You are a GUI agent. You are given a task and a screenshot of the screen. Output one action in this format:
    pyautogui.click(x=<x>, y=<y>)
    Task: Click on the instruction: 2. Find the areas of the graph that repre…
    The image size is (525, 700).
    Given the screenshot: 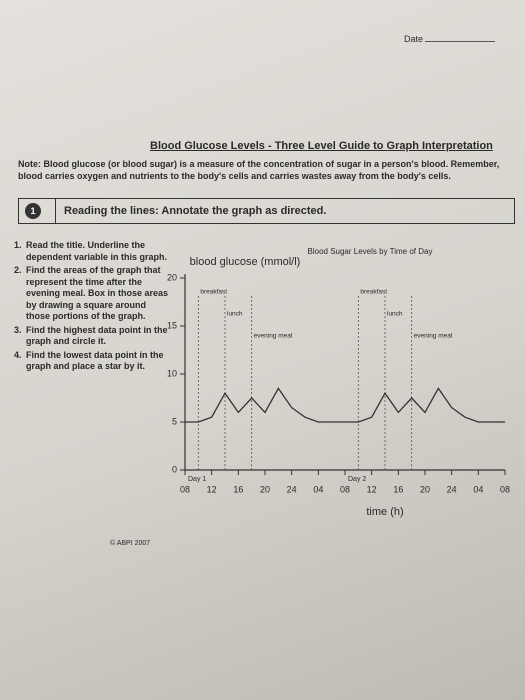 What is the action you would take?
    pyautogui.click(x=93, y=294)
    